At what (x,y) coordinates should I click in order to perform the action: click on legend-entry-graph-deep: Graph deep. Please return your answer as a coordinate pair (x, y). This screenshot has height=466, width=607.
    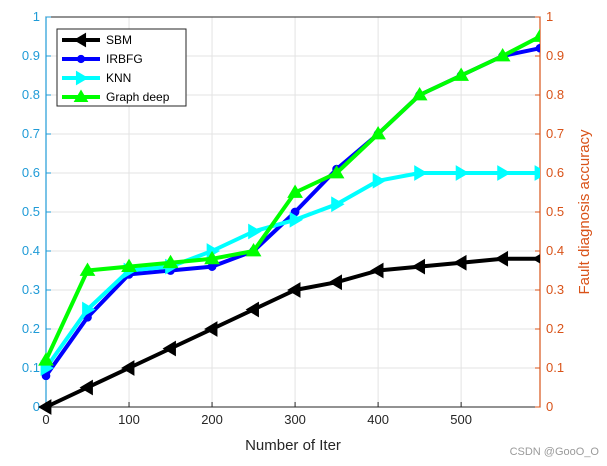
    Looking at the image, I should click on (116, 96).